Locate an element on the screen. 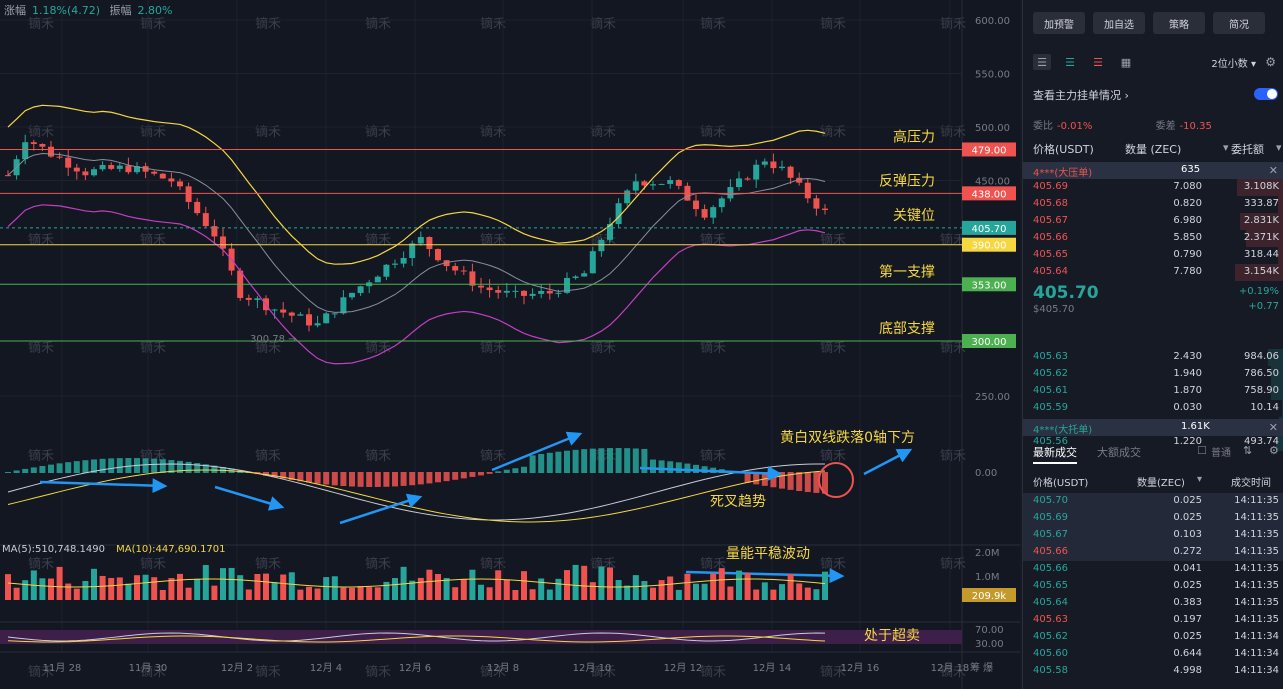 This screenshot has height=689, width=1283. trade-row: 405.64 0.383 14:11:35 is located at coordinates (1153, 603).